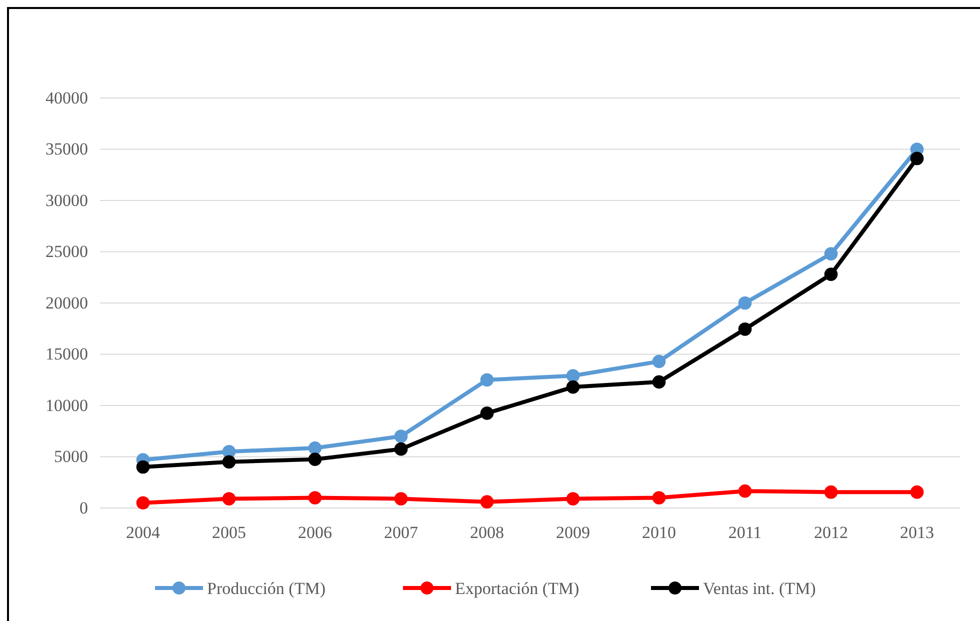 The image size is (980, 621). What do you see at coordinates (266, 588) in the screenshot?
I see `legend-label: Producción (TM)` at bounding box center [266, 588].